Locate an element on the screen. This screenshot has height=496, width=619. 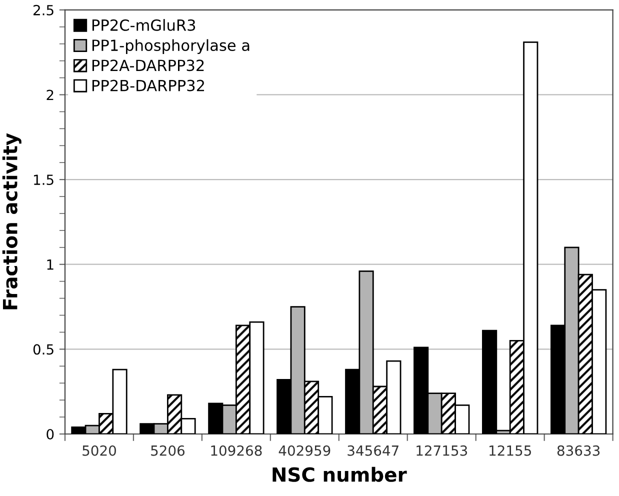
x-tick-label: 5020 is located at coordinates (99, 450).